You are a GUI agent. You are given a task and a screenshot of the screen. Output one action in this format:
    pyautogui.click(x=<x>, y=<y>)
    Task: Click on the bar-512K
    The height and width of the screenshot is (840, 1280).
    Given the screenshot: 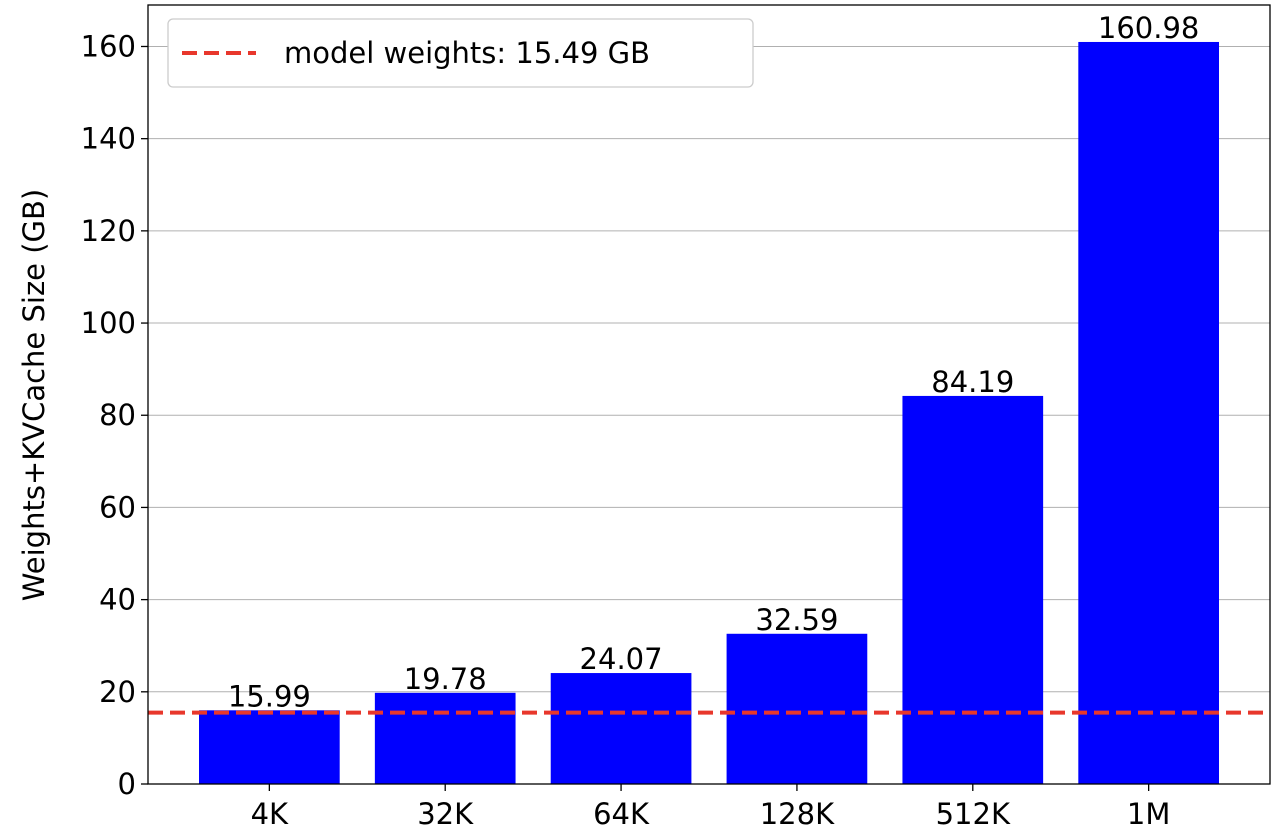 What is the action you would take?
    pyautogui.click(x=973, y=589)
    